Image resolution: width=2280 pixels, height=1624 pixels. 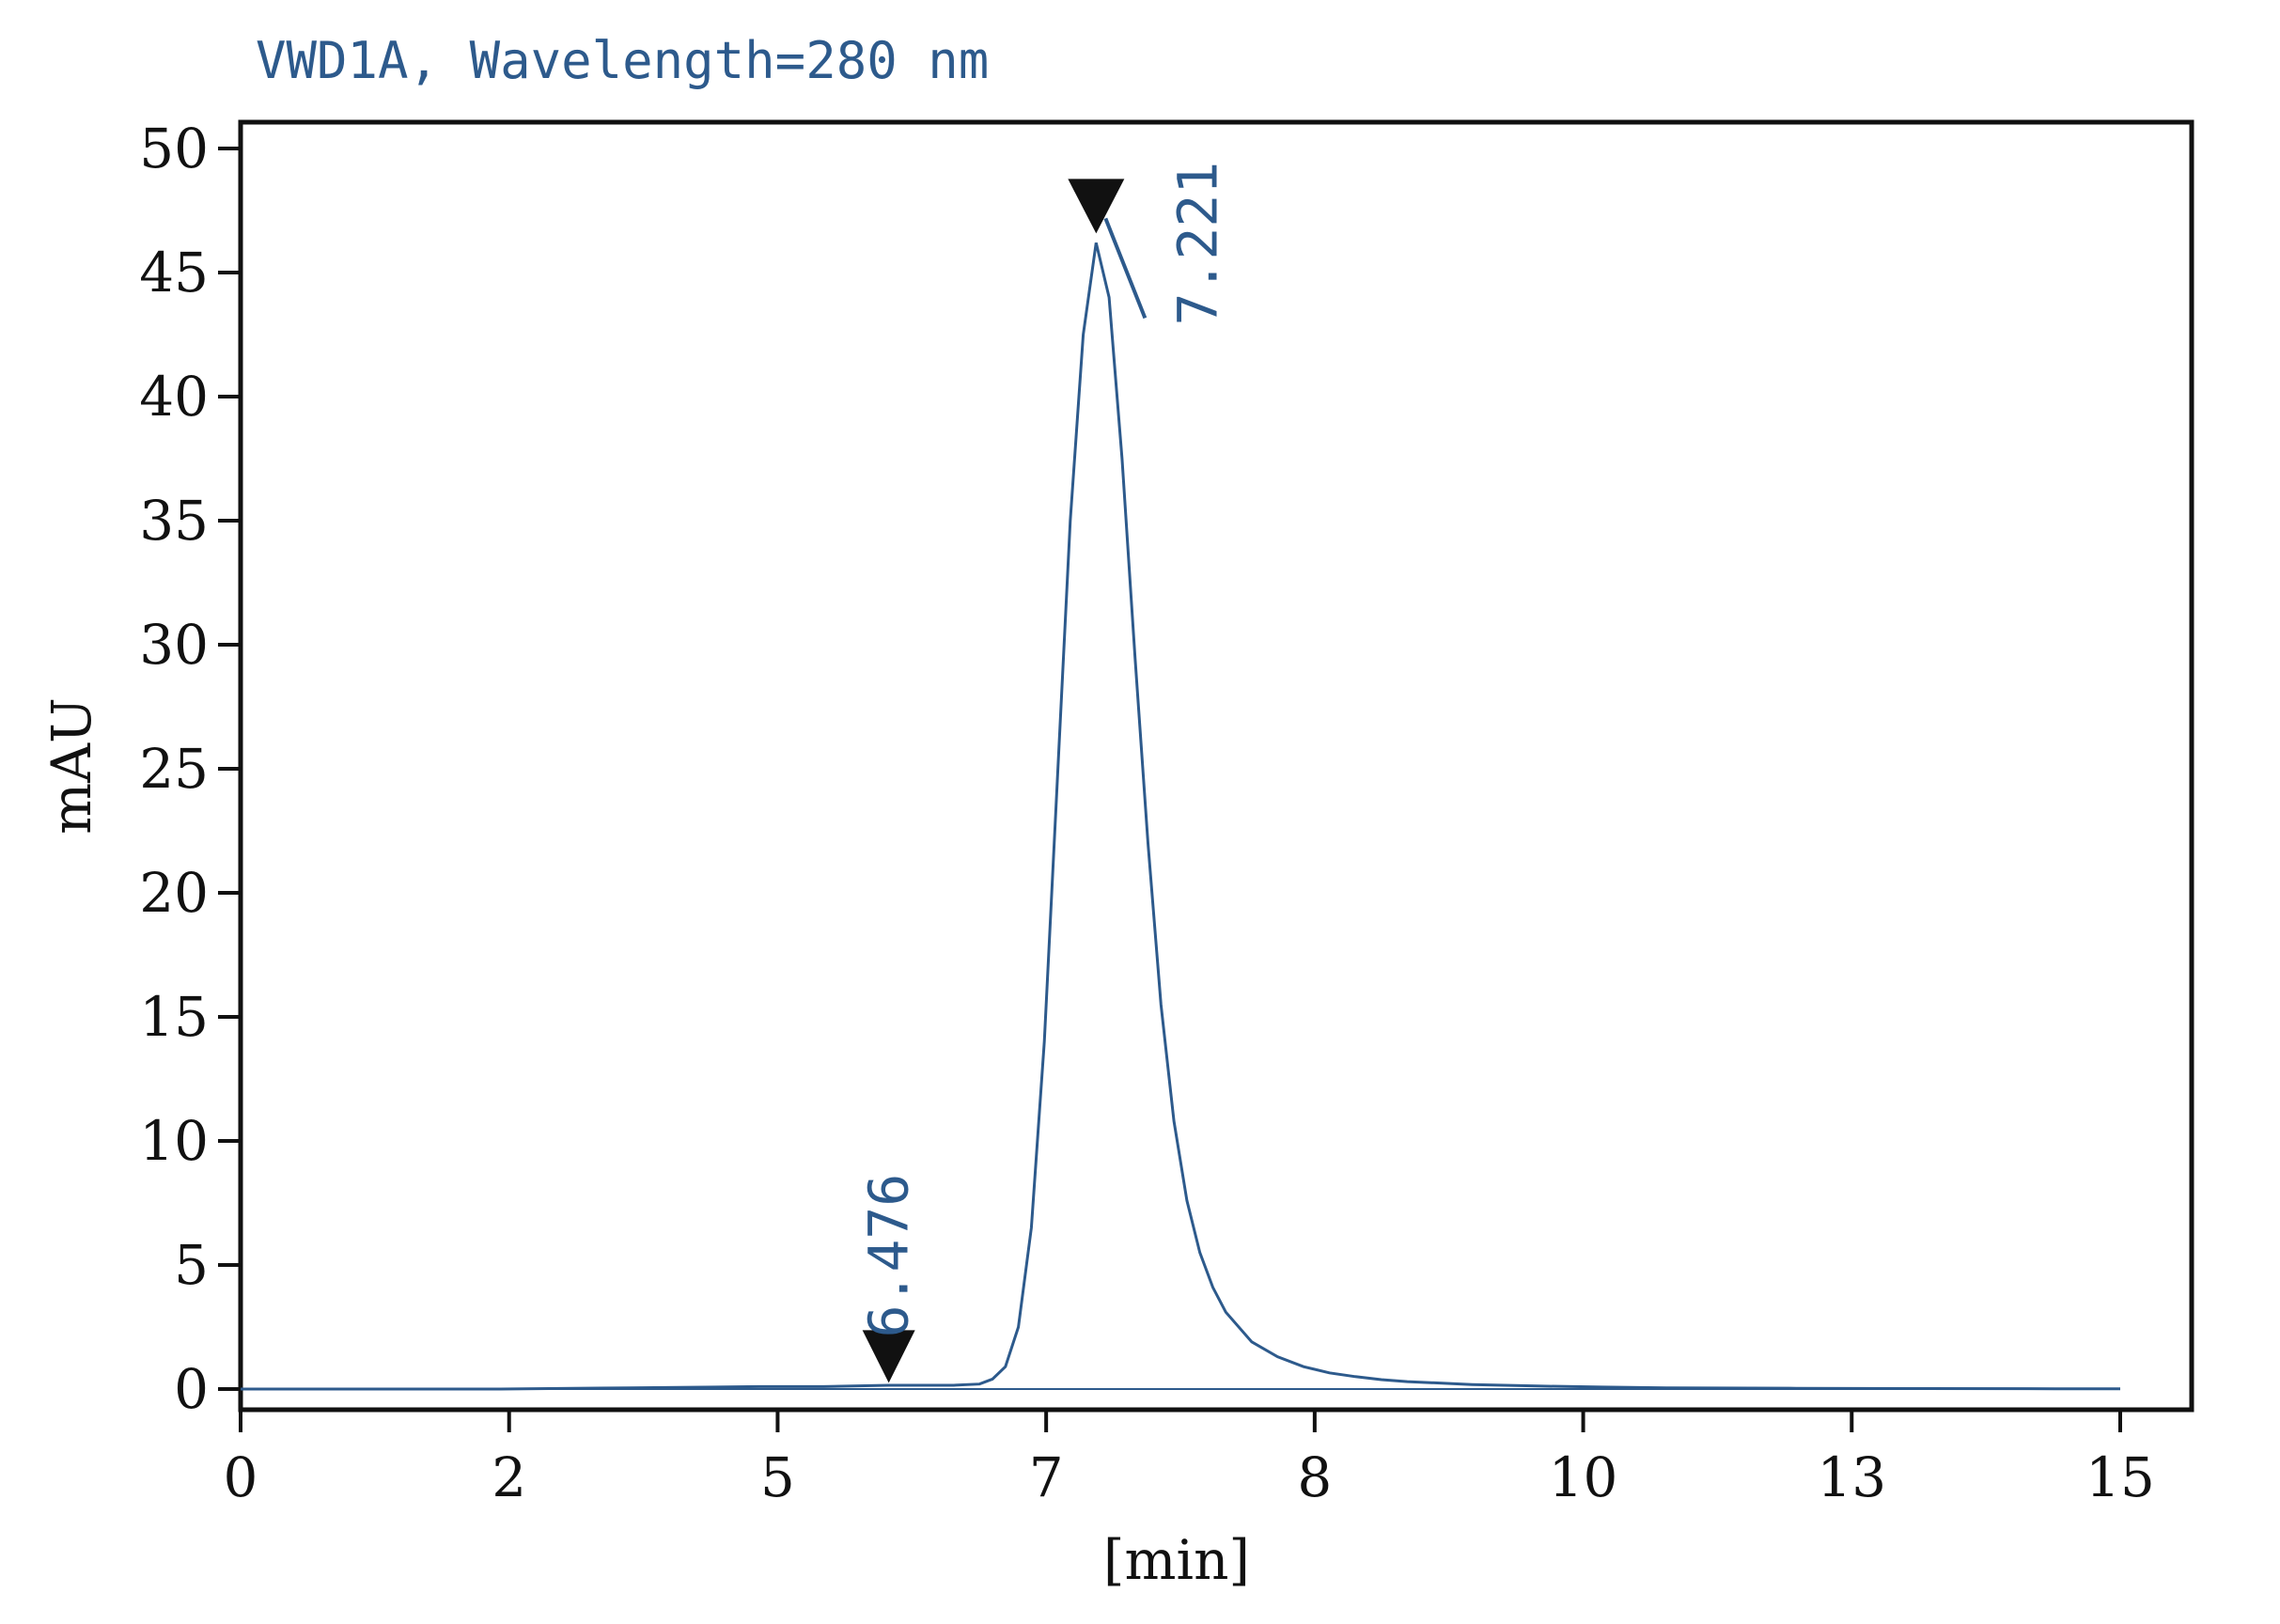 What do you see at coordinates (174, 769) in the screenshot?
I see `y-tick-label: 25` at bounding box center [174, 769].